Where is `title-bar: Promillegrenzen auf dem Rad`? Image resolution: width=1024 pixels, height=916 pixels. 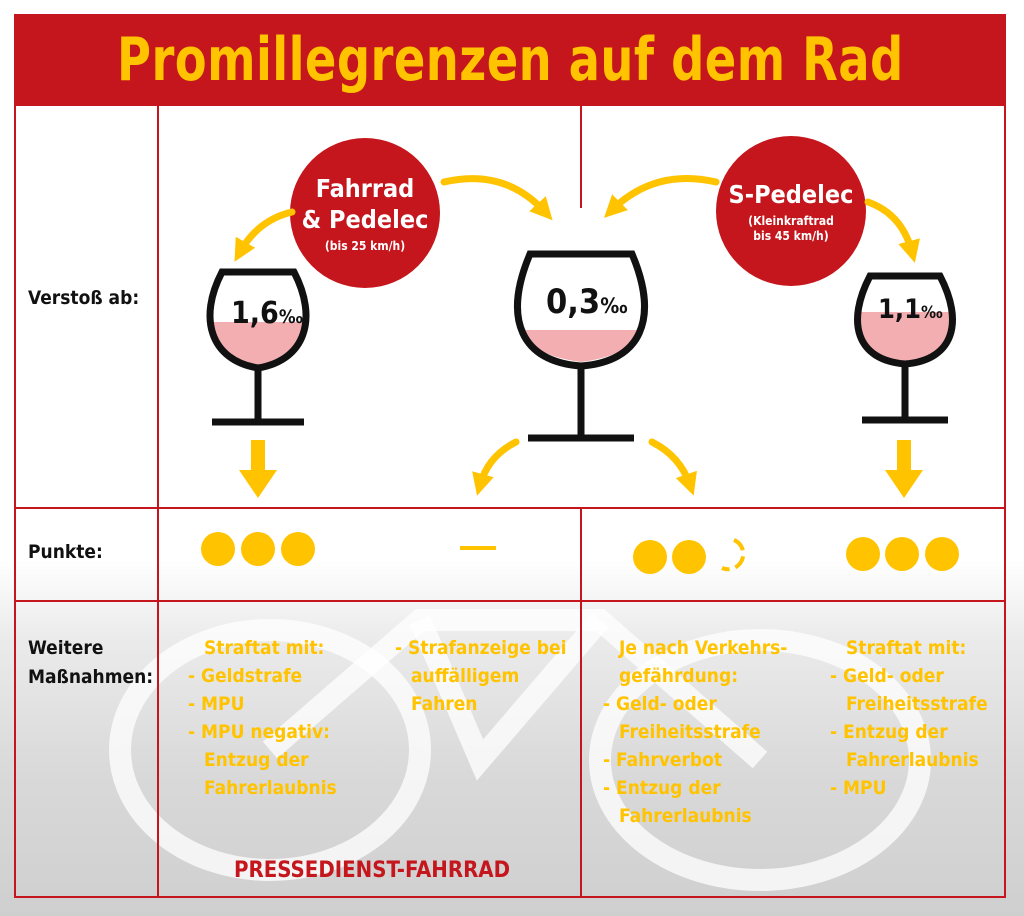 title-bar: Promillegrenzen auf dem Rad is located at coordinates (510, 60).